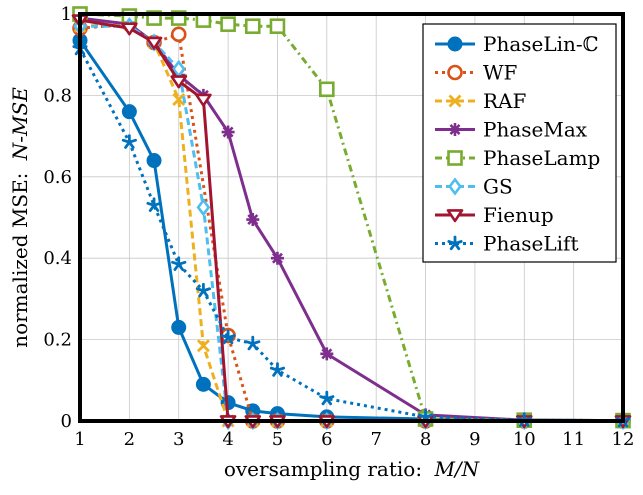 The image size is (643, 495). I want to click on x-tick-label: 7, so click(375, 439).